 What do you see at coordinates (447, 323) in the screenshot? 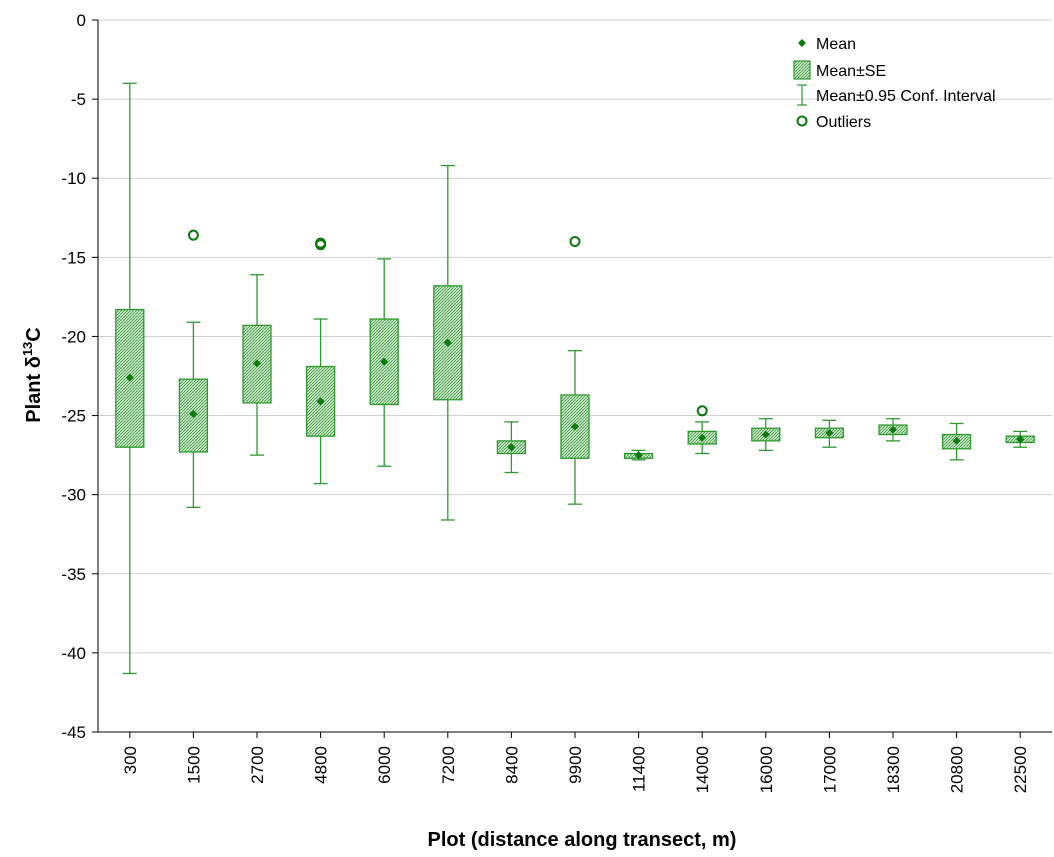
I see `outlier-markers` at bounding box center [447, 323].